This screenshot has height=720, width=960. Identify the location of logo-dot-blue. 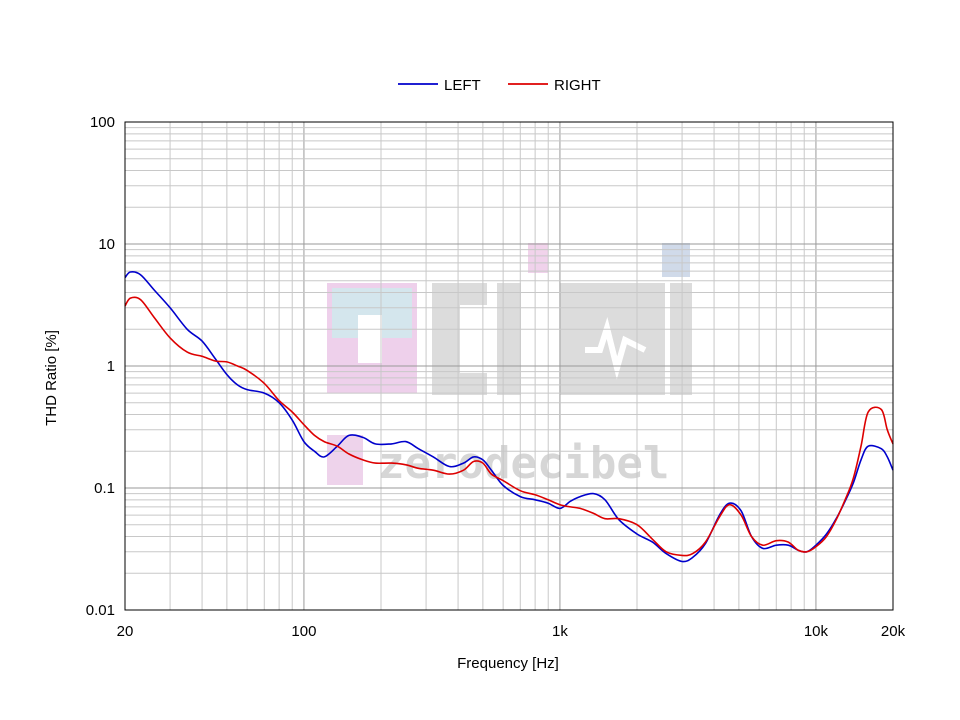
(676, 260).